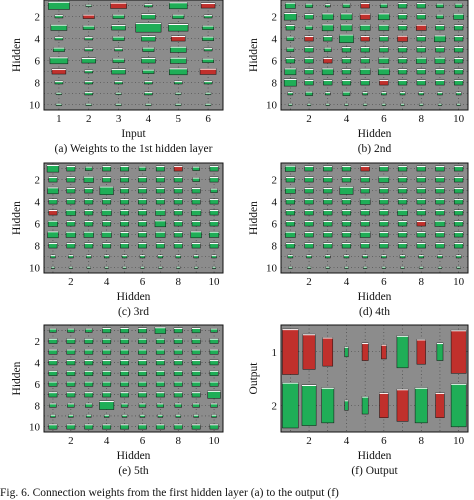 The width and height of the screenshot is (474, 500). What do you see at coordinates (38, 363) in the screenshot?
I see `y-tick-label: 4` at bounding box center [38, 363].